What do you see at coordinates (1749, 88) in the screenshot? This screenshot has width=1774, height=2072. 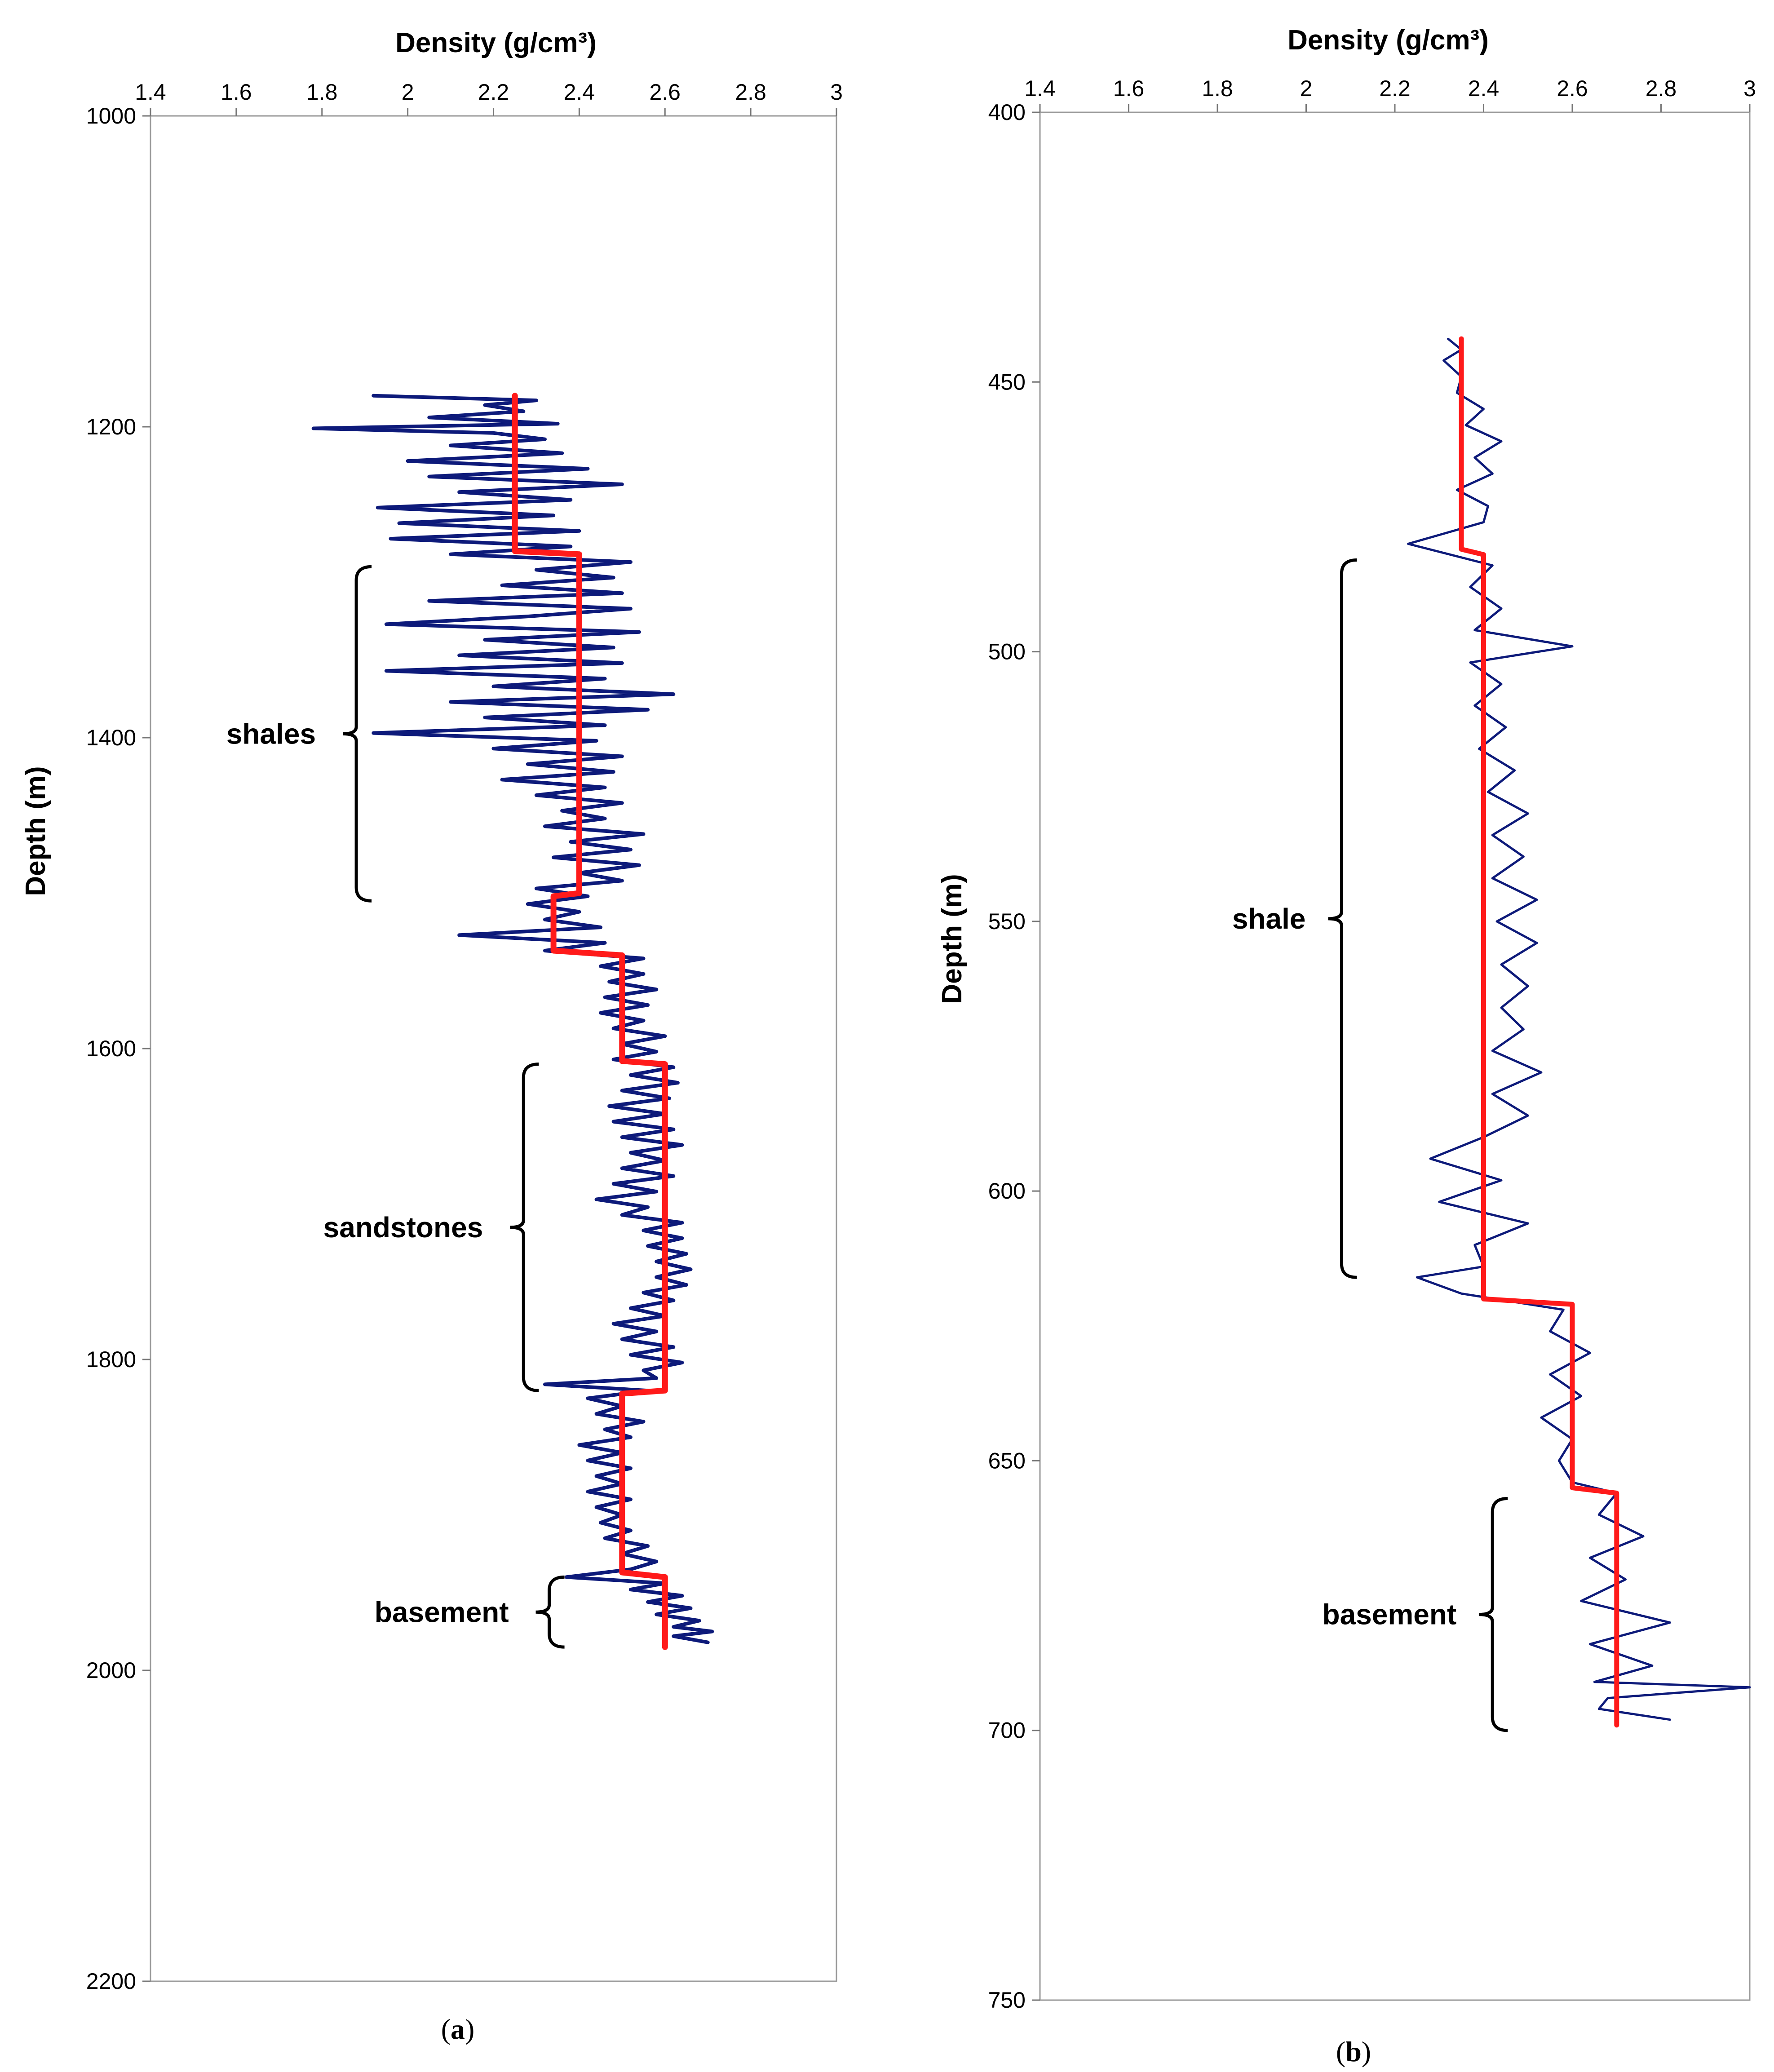 I see `x-tick-label-b: 3` at bounding box center [1749, 88].